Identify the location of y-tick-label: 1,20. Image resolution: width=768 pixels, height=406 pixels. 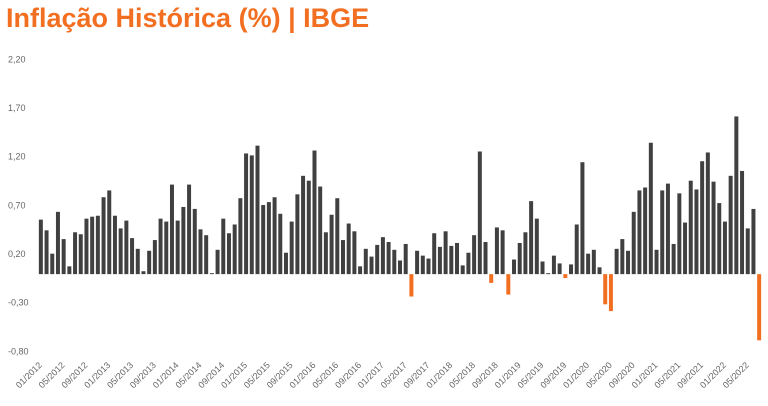
(17, 157).